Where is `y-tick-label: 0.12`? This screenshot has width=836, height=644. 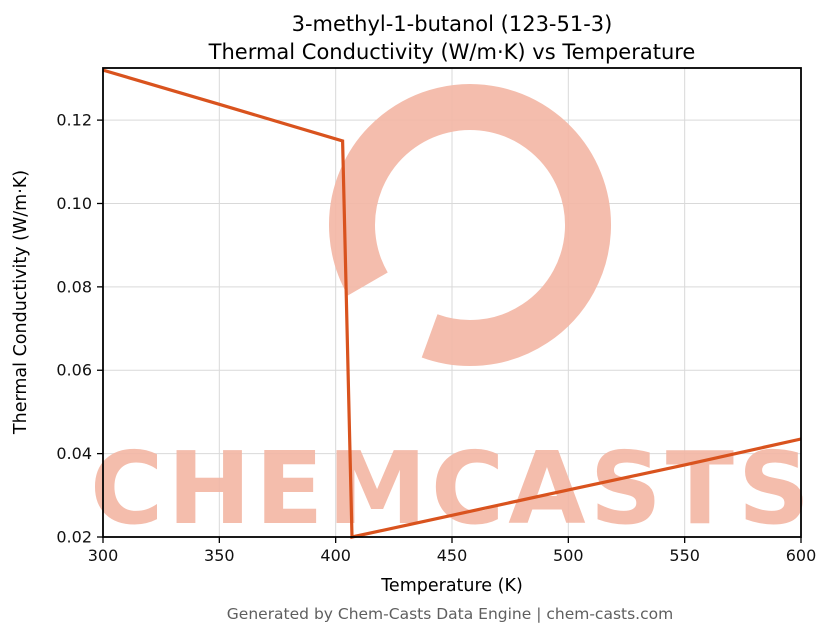 y-tick-label: 0.12 is located at coordinates (74, 120).